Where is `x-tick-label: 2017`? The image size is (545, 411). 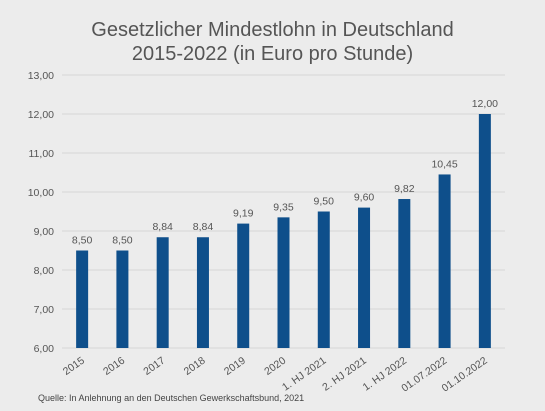 x-tick-label: 2017 is located at coordinates (154, 366).